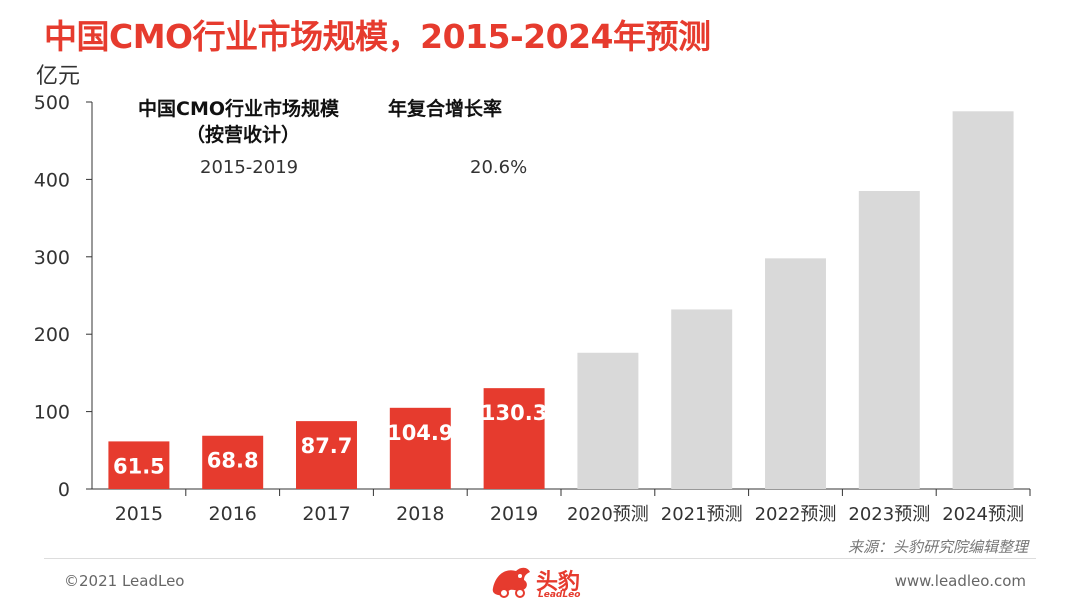 The image size is (1080, 608). What do you see at coordinates (52, 180) in the screenshot?
I see `y-tick-label: 400` at bounding box center [52, 180].